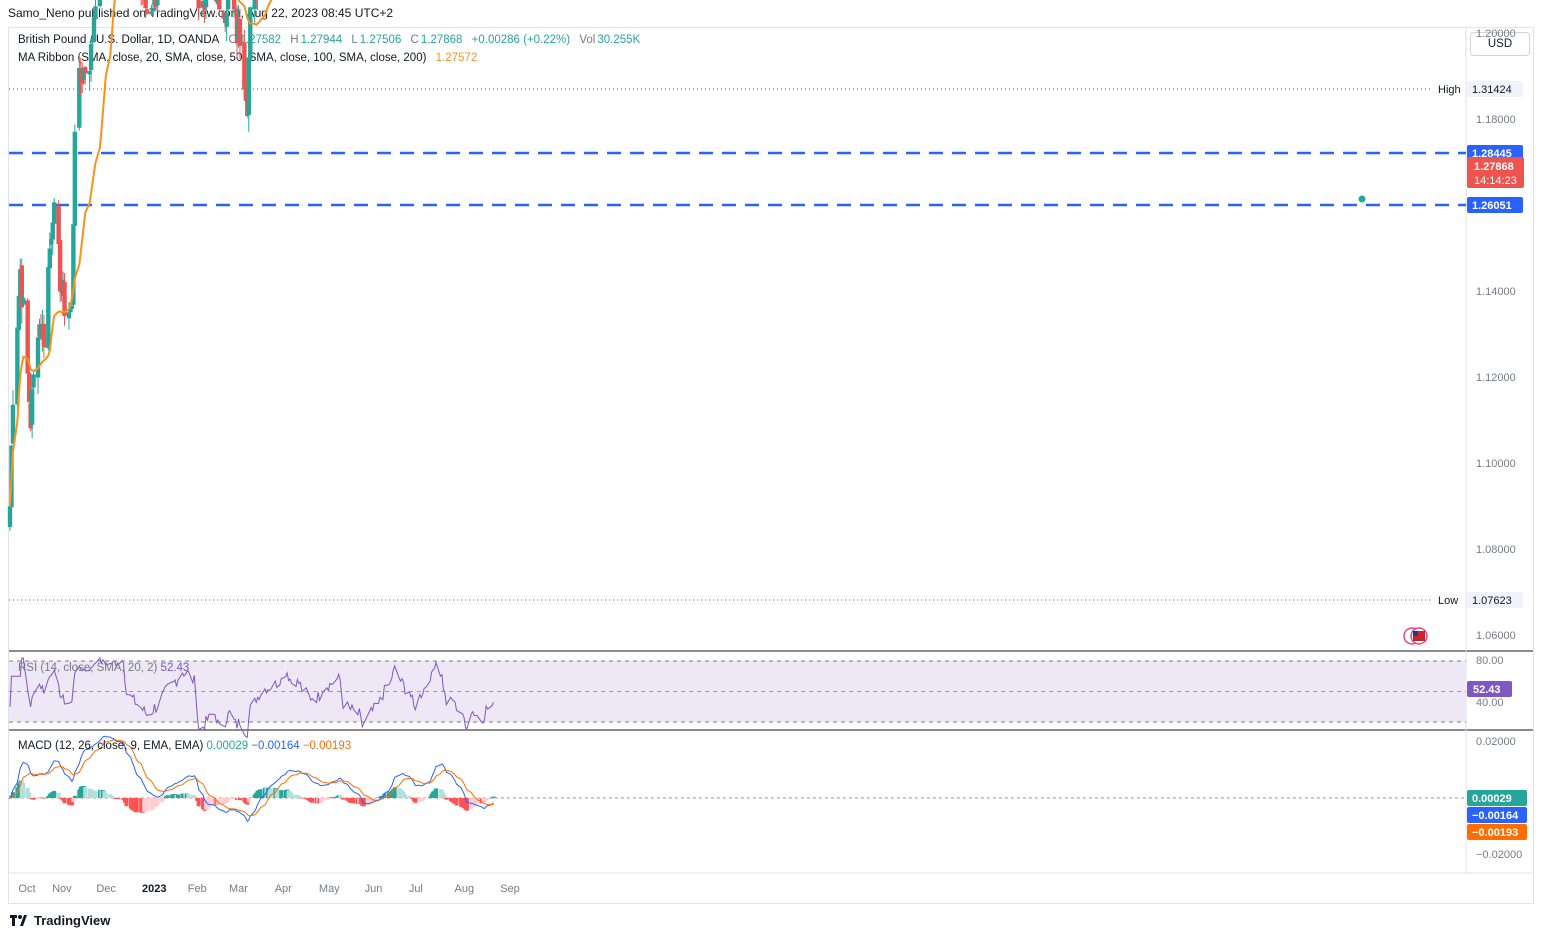  What do you see at coordinates (1449, 600) in the screenshot?
I see `low-label-box` at bounding box center [1449, 600].